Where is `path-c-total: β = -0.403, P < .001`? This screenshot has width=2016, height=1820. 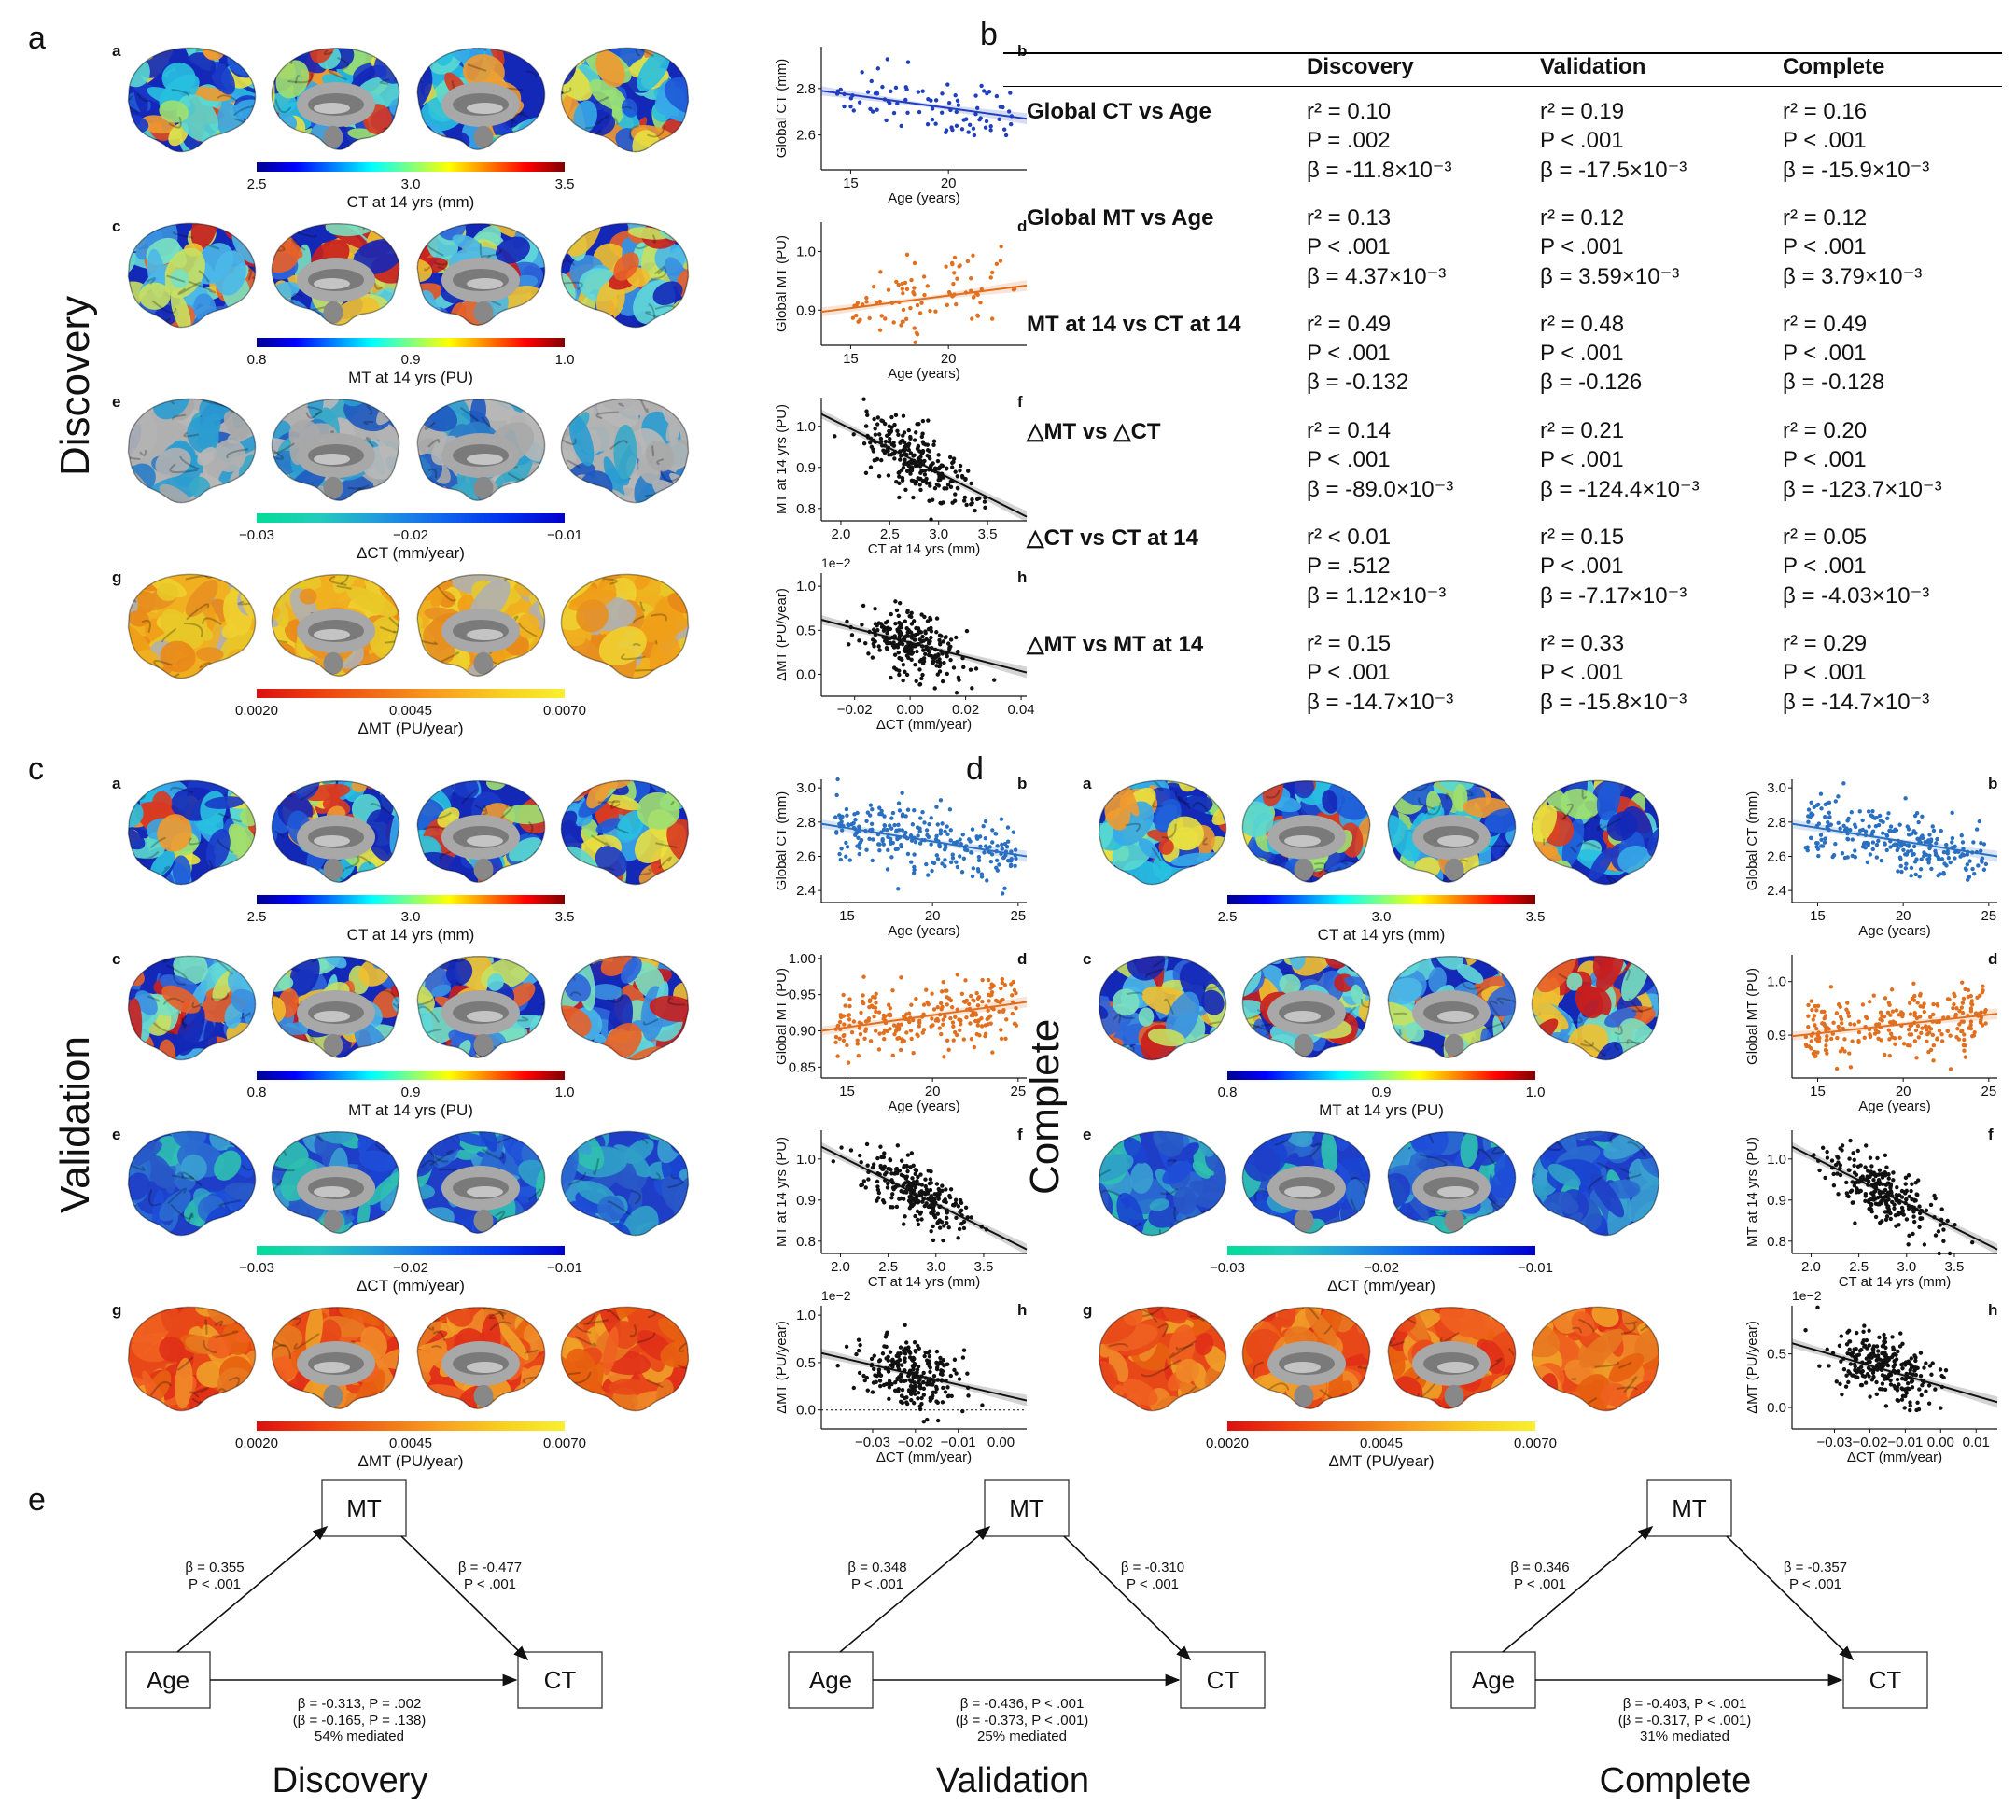 path-c-total: β = -0.403, P < .001 is located at coordinates (1685, 1704).